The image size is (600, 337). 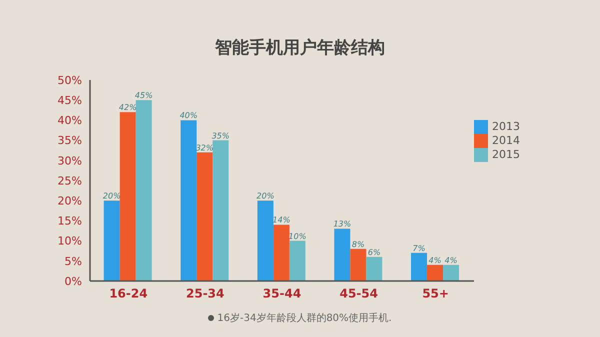 I want to click on y-tick-label: 50%, so click(x=70, y=80).